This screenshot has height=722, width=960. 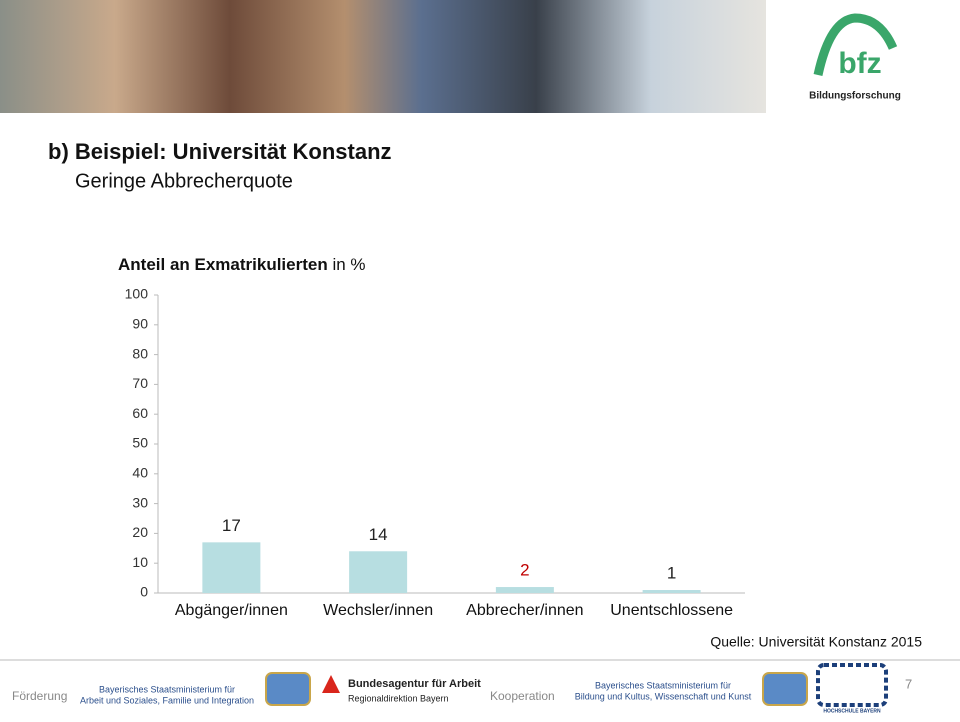 What do you see at coordinates (908, 683) in the screenshot?
I see `page-number: 7` at bounding box center [908, 683].